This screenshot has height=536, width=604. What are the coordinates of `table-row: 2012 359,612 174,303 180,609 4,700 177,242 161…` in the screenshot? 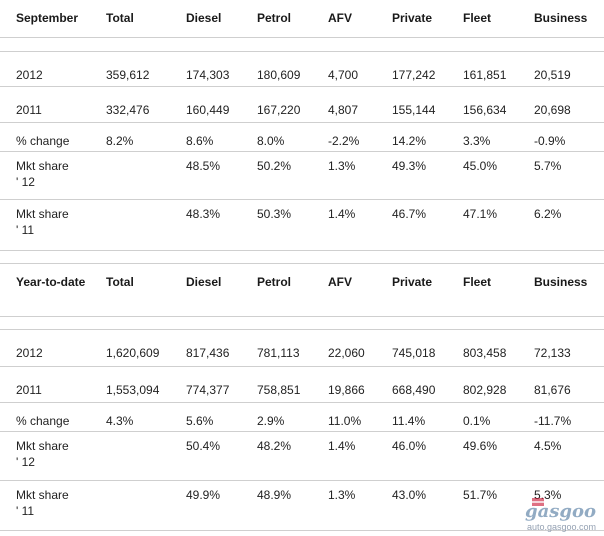 It's located at (302, 68).